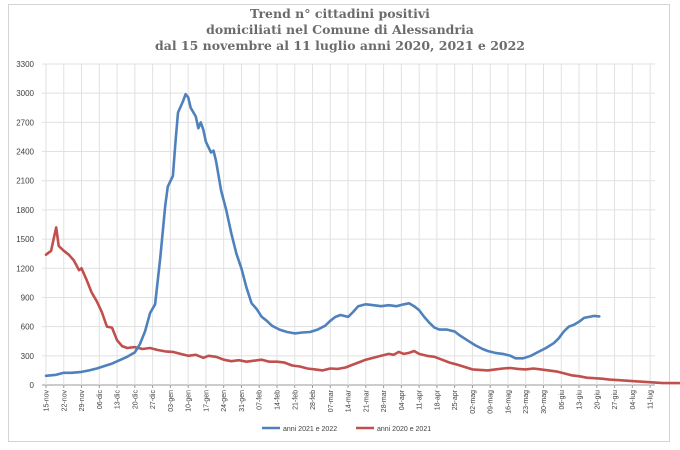 This screenshot has height=450, width=680. I want to click on y-tick-label: 2700, so click(25, 122).